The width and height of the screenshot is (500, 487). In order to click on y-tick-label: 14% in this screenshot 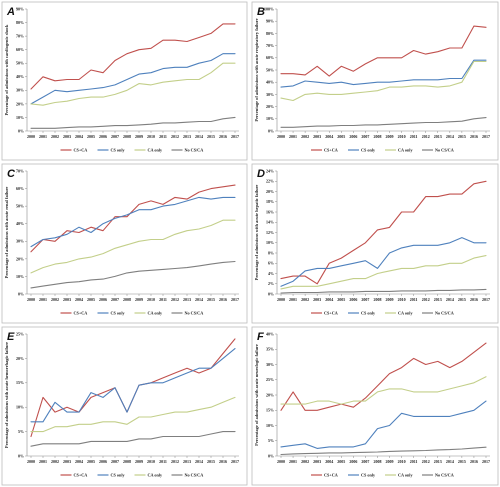, I will do `click(270, 222)`.